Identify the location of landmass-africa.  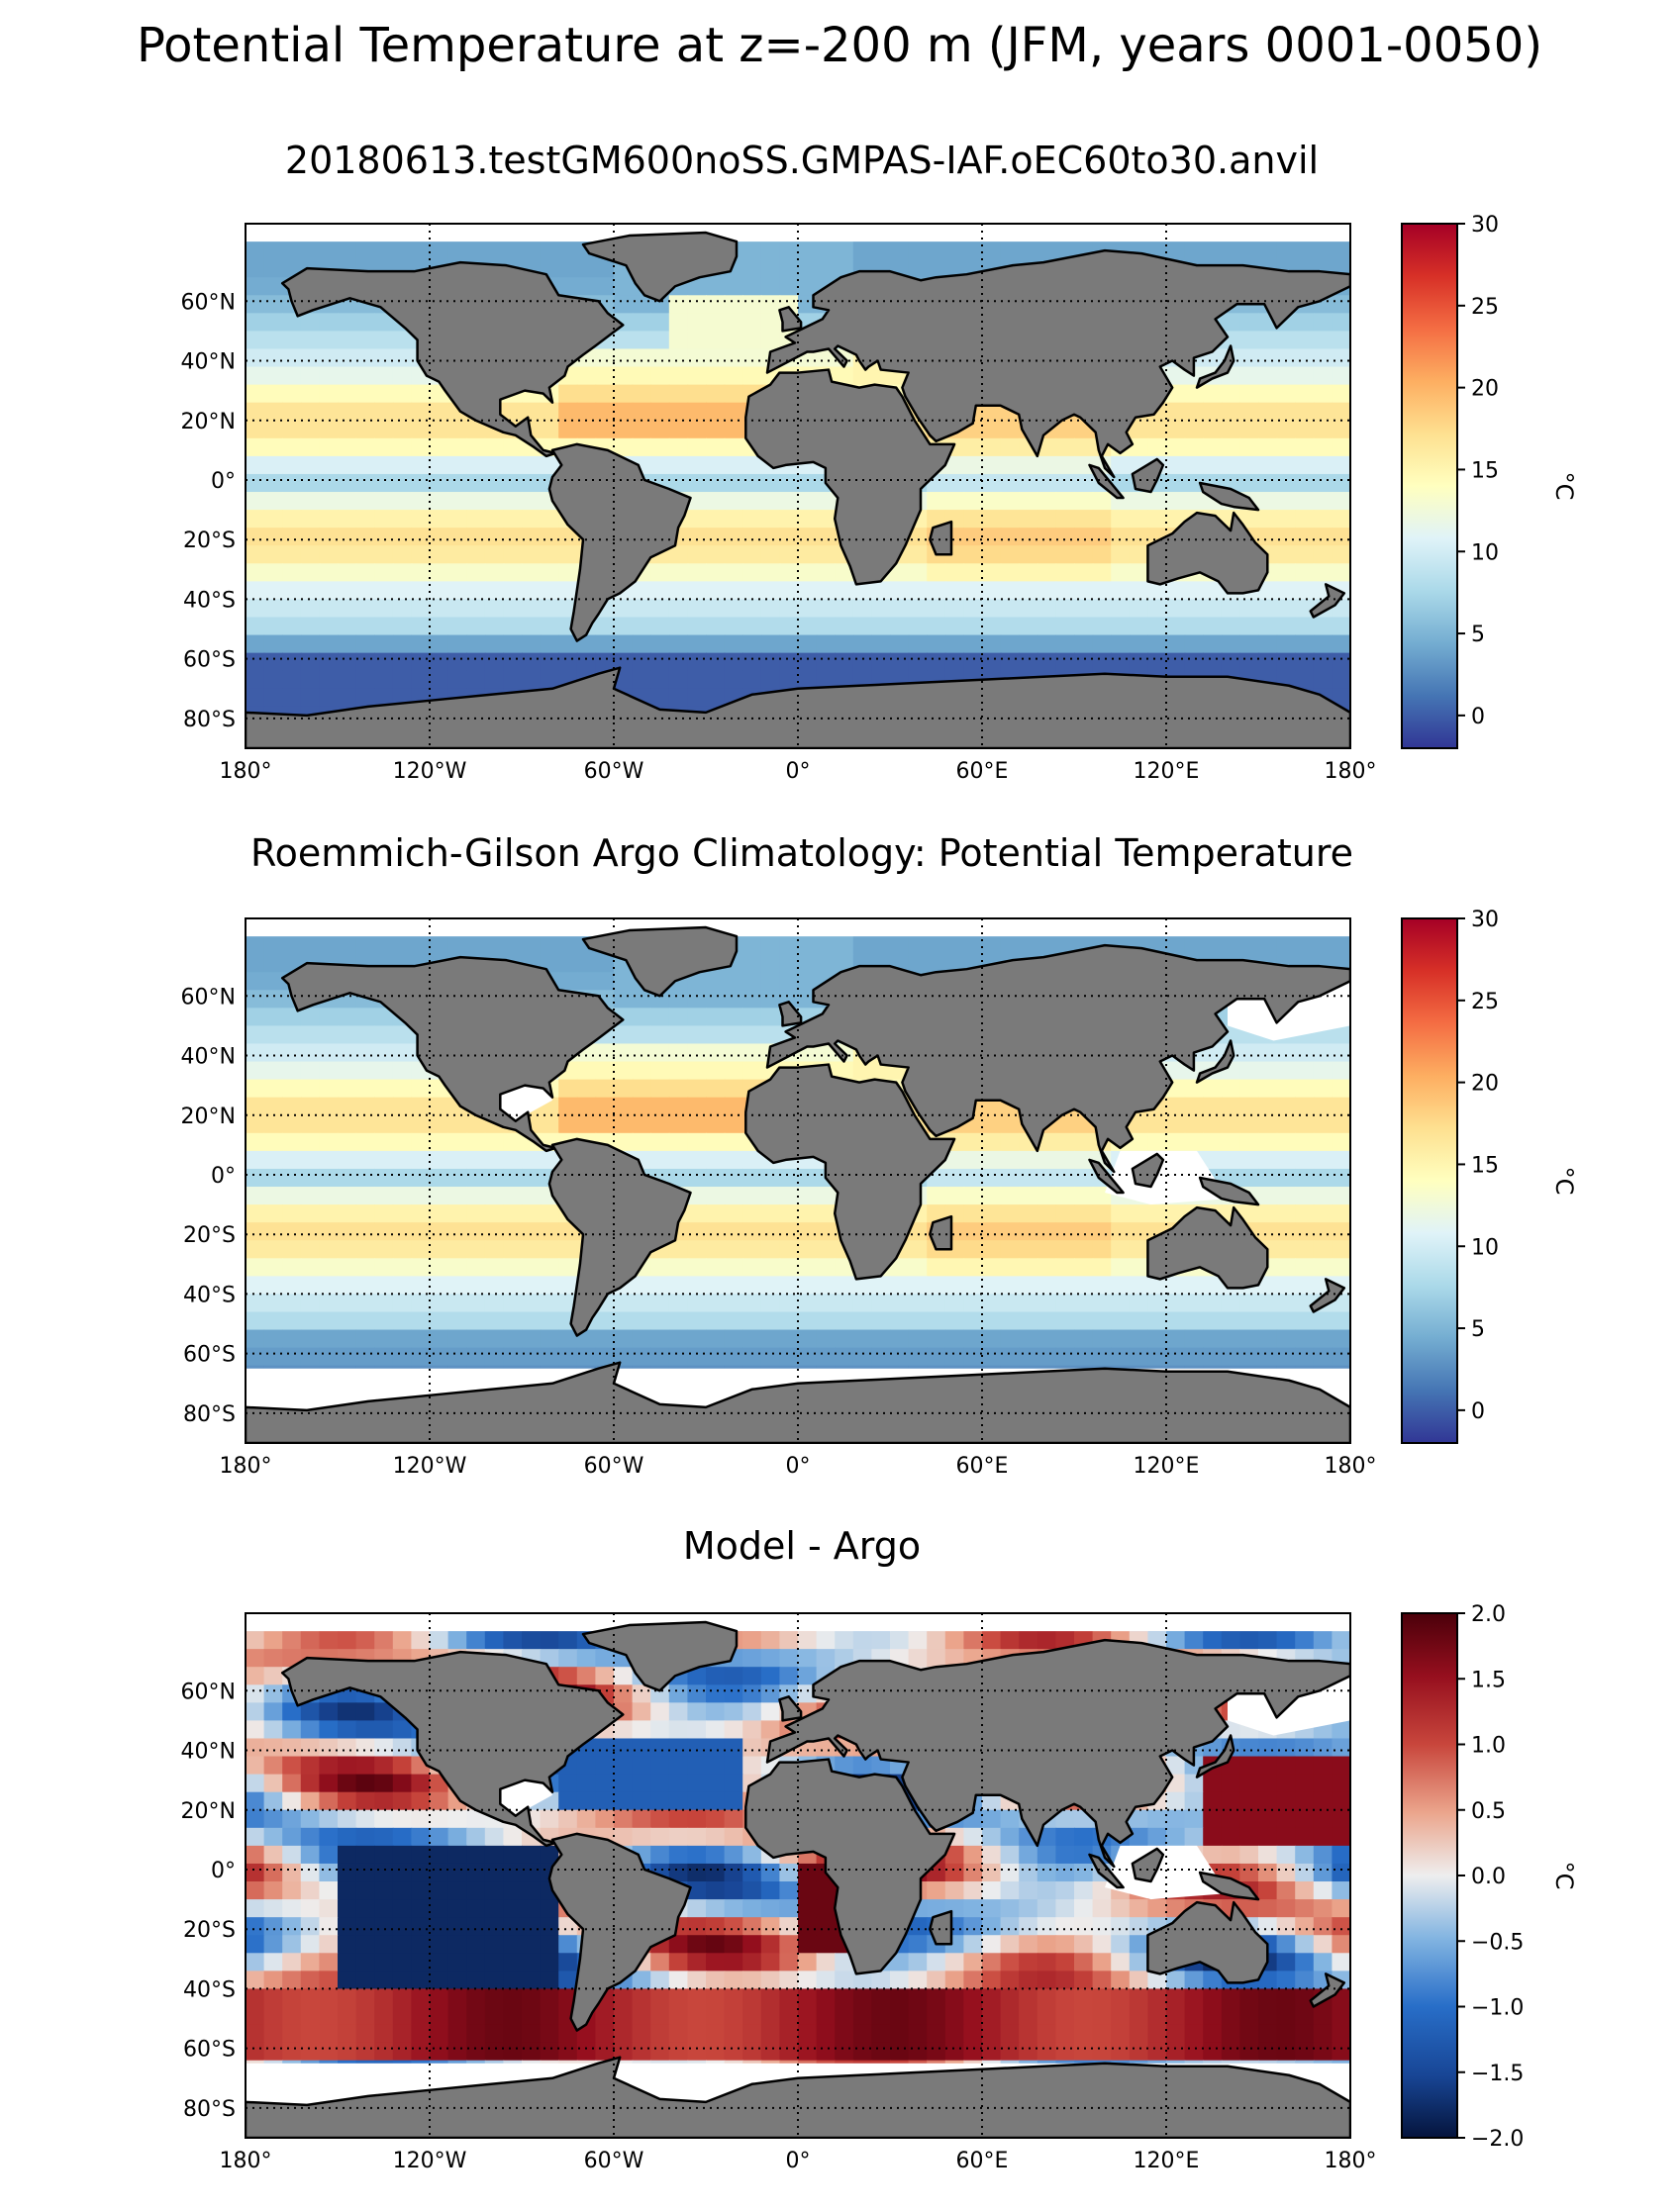
(850, 477).